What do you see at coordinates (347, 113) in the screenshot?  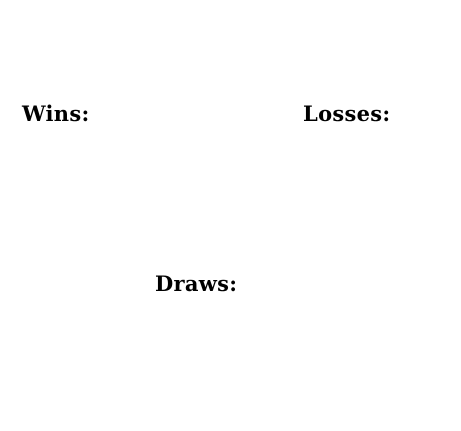 I see `losses-label: Losses:` at bounding box center [347, 113].